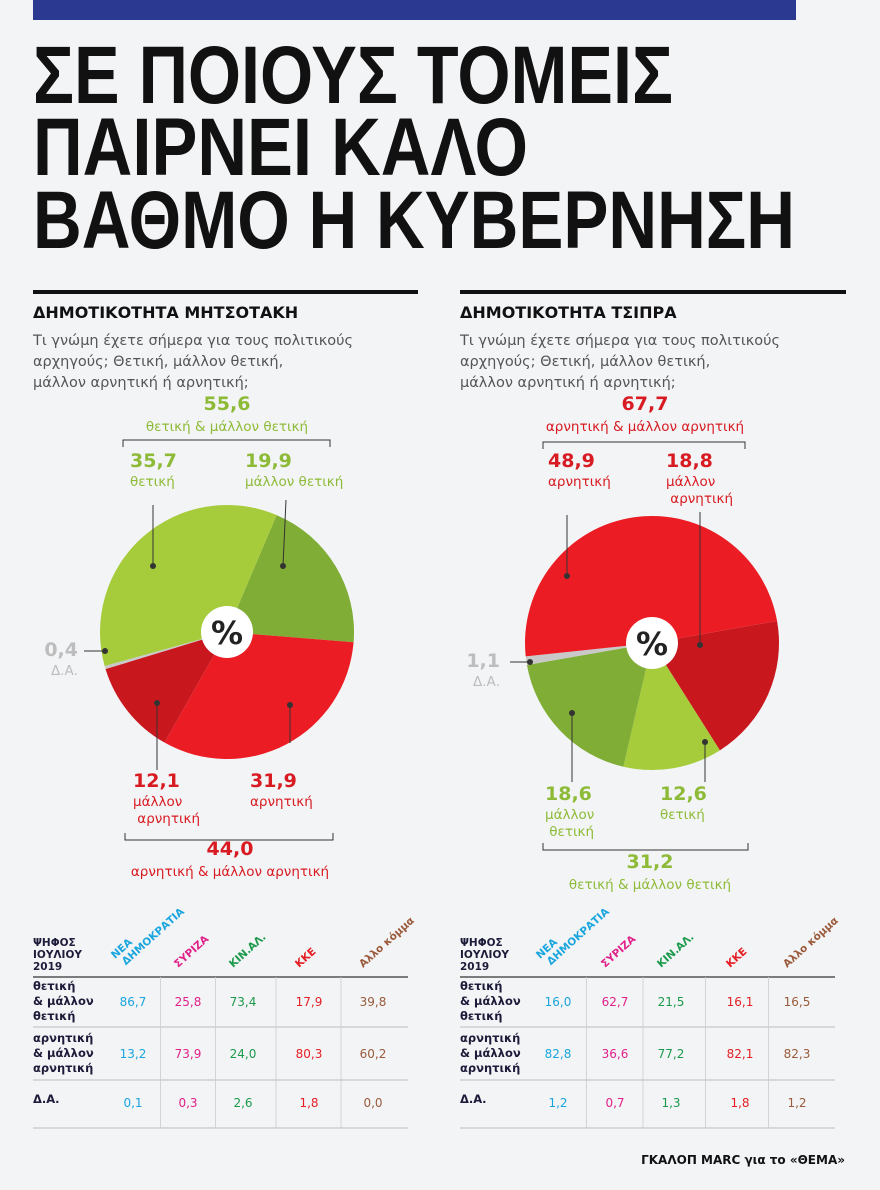 The height and width of the screenshot is (1190, 880). I want to click on slice-value: 18,8, so click(689, 461).